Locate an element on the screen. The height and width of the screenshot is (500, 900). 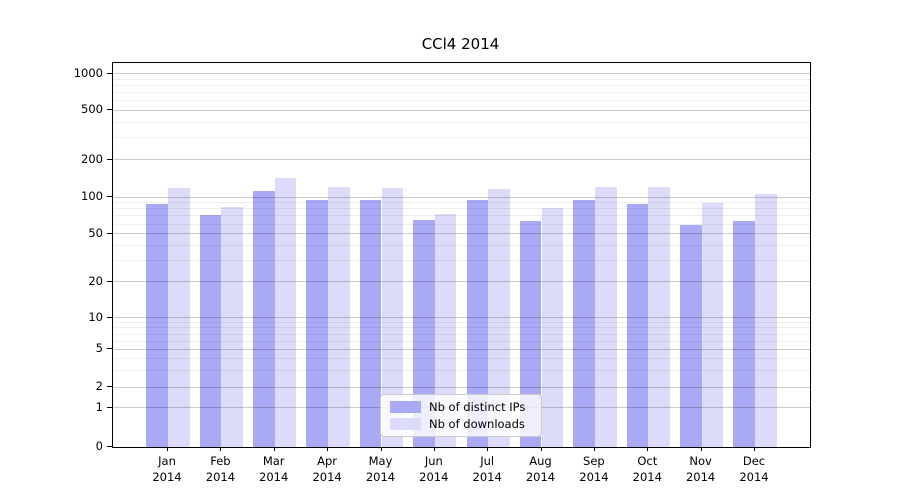
y-tick-label: 20 is located at coordinates (95, 280).